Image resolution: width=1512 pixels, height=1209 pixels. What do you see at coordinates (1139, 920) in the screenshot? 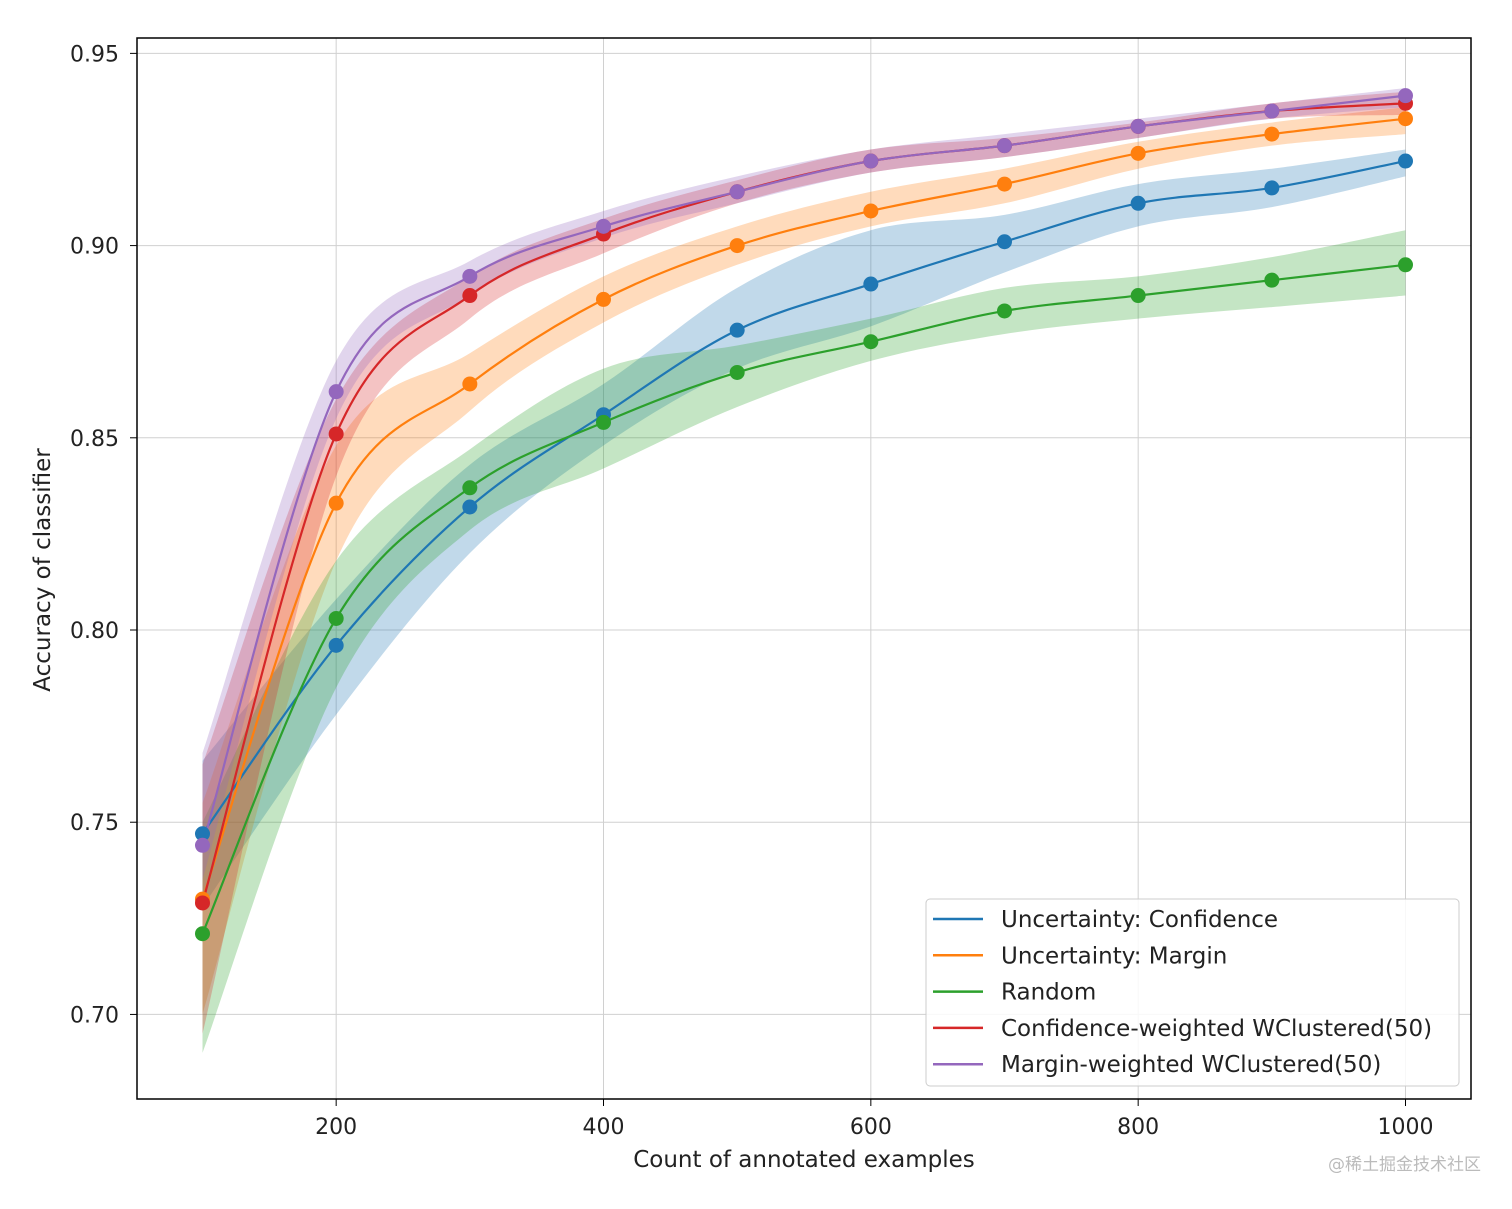
I see `legend-label: Uncertainty: Confidence` at bounding box center [1139, 920].